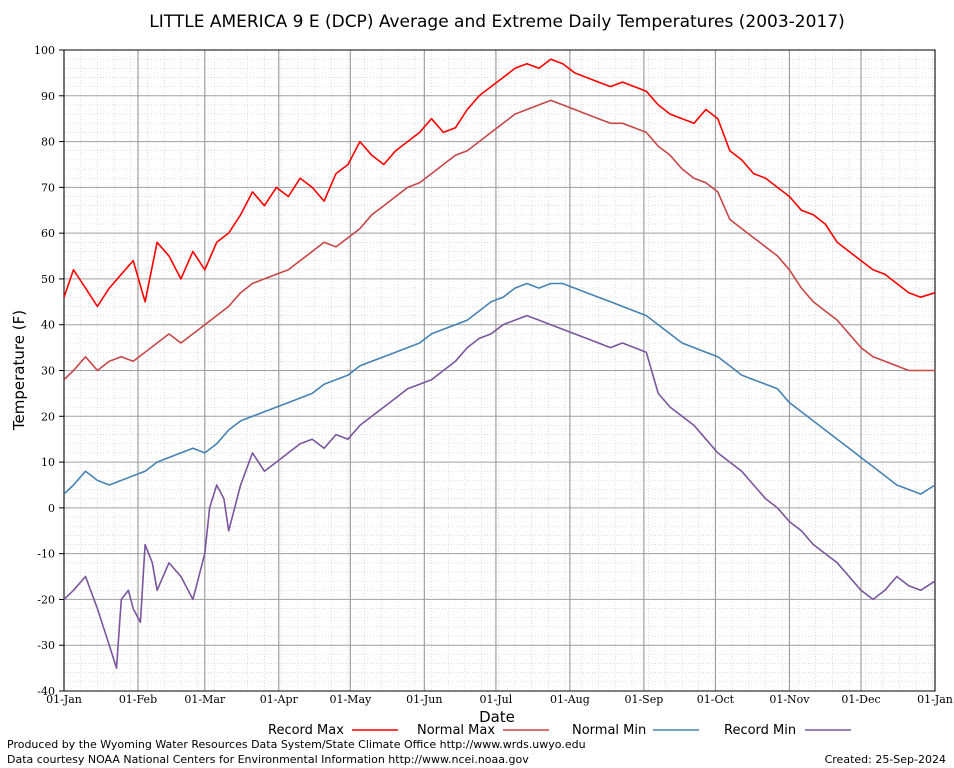 The image size is (954, 768). I want to click on y-tick-label: 30, so click(48, 371).